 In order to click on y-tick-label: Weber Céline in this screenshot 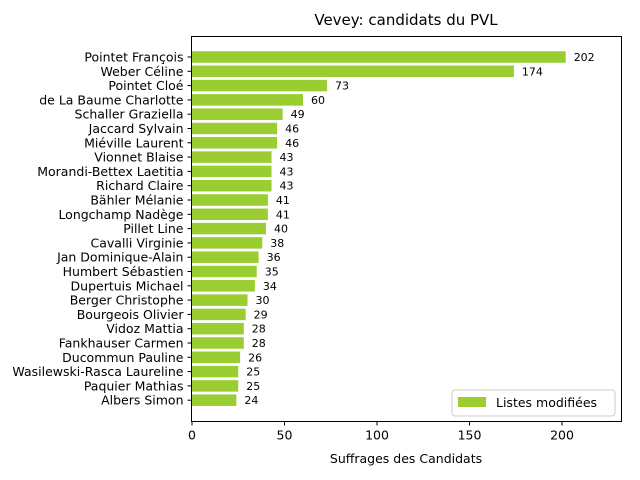, I will do `click(141, 71)`.